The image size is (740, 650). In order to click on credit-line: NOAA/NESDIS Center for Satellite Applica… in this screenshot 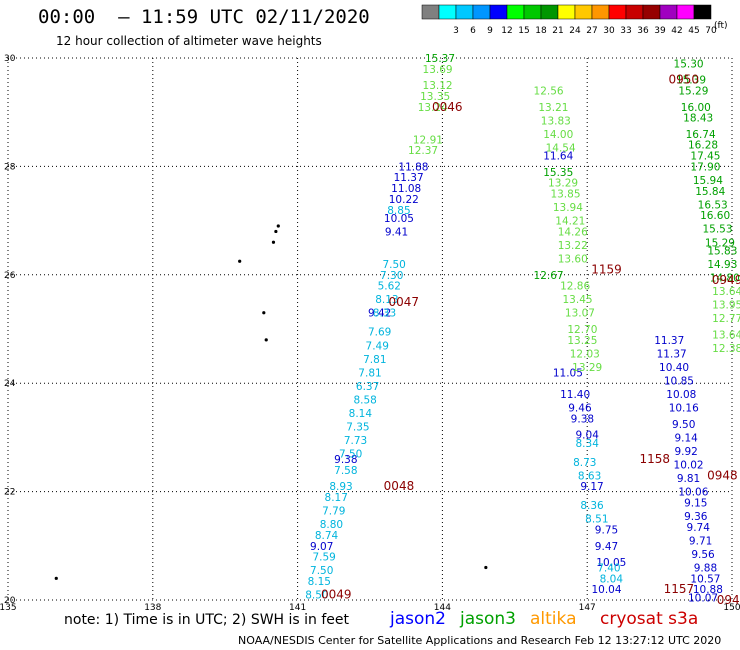, I will do `click(480, 640)`.